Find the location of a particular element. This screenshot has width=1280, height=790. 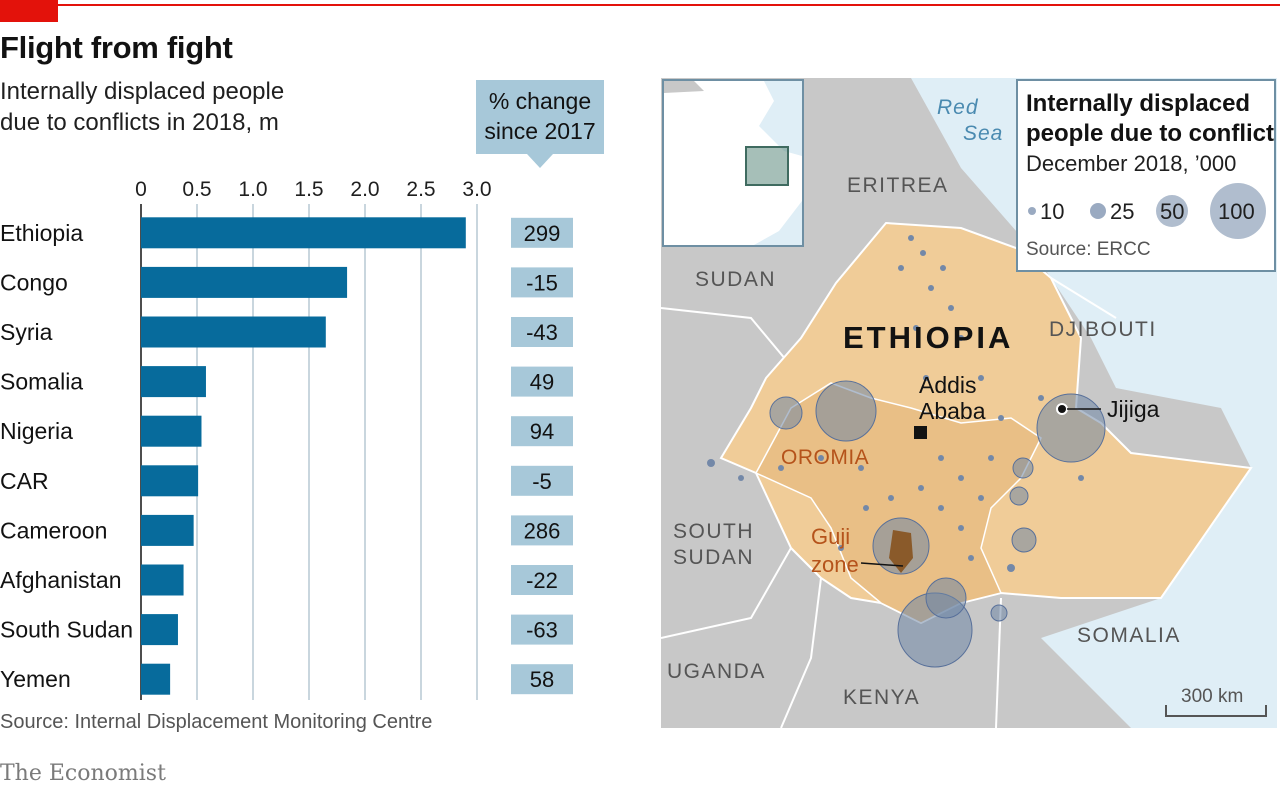

jijiga-marker is located at coordinates (1062, 409).